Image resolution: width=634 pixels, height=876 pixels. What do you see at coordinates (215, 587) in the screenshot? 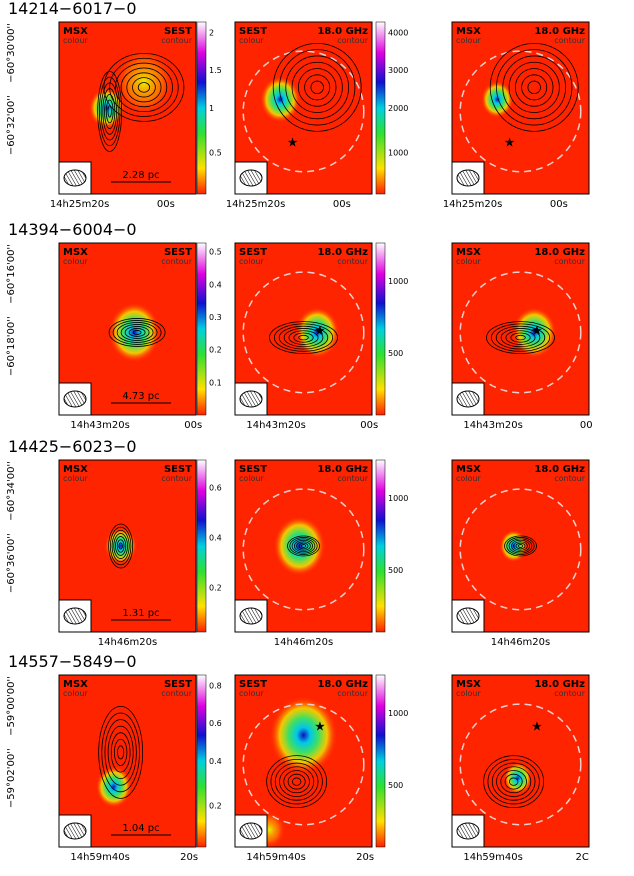
I see `colorbar-tick: 0.2` at bounding box center [215, 587].